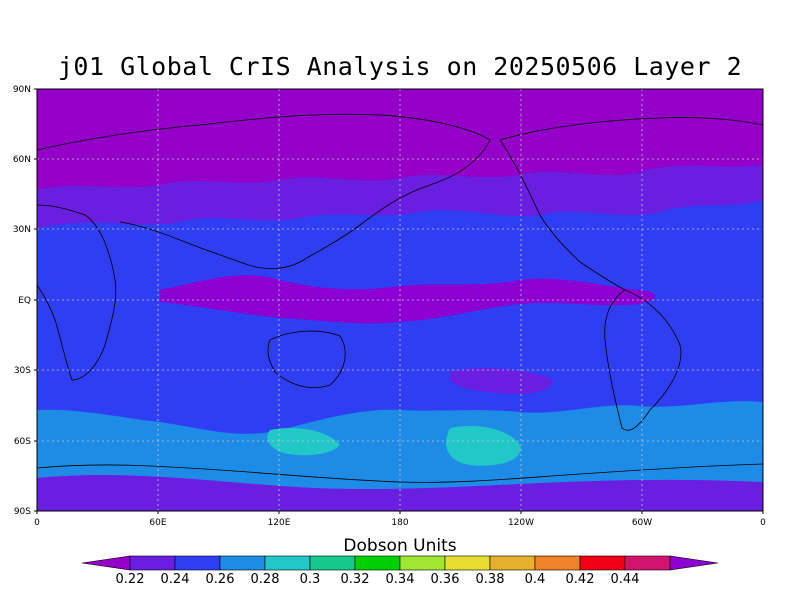 The image size is (800, 600). Describe the element at coordinates (310, 579) in the screenshot. I see `colorbar-label: 0.3` at that location.